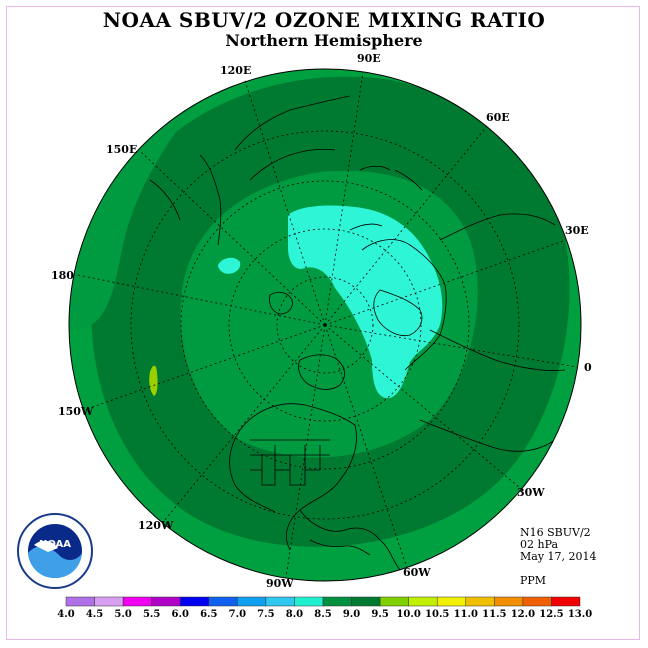 This screenshot has height=648, width=648. I want to click on lon-label-90w: 90W, so click(280, 583).